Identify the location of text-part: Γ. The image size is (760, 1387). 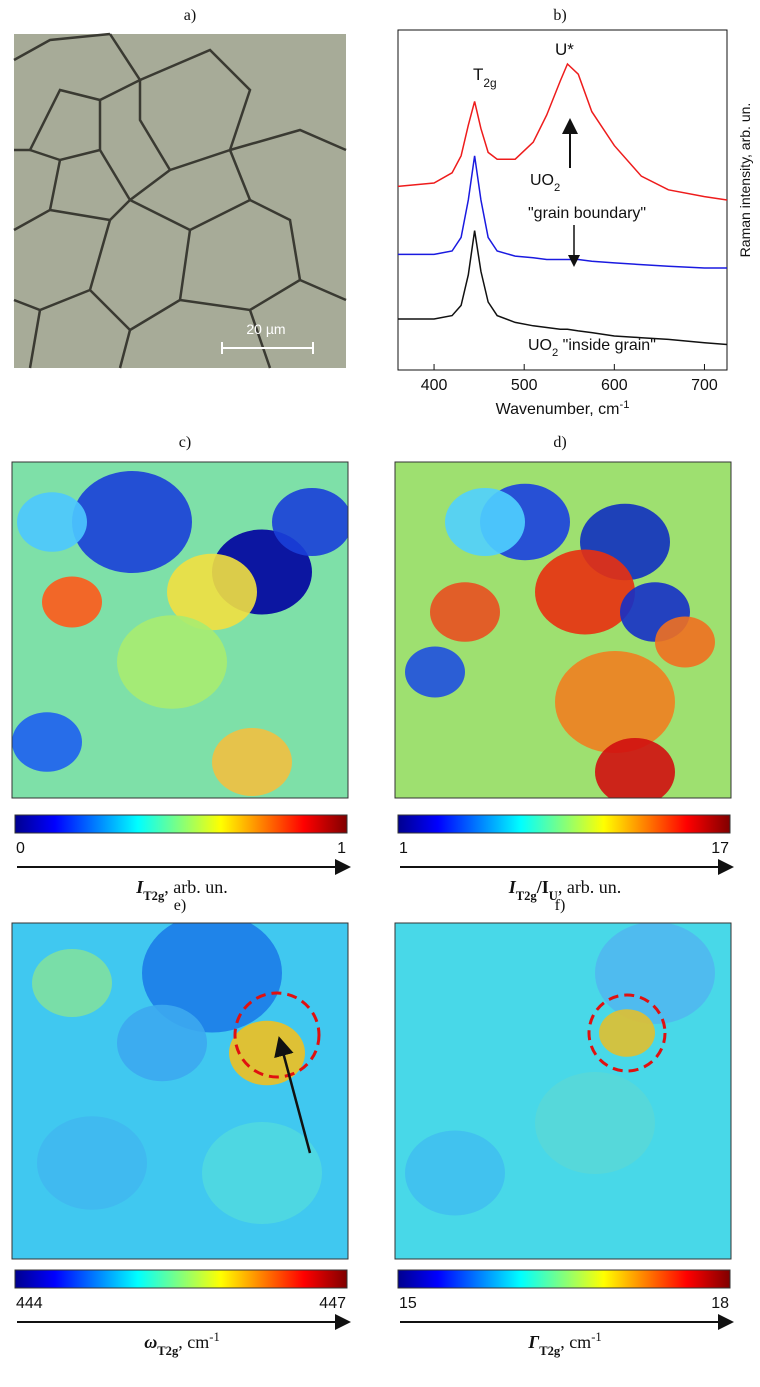
(533, 1342).